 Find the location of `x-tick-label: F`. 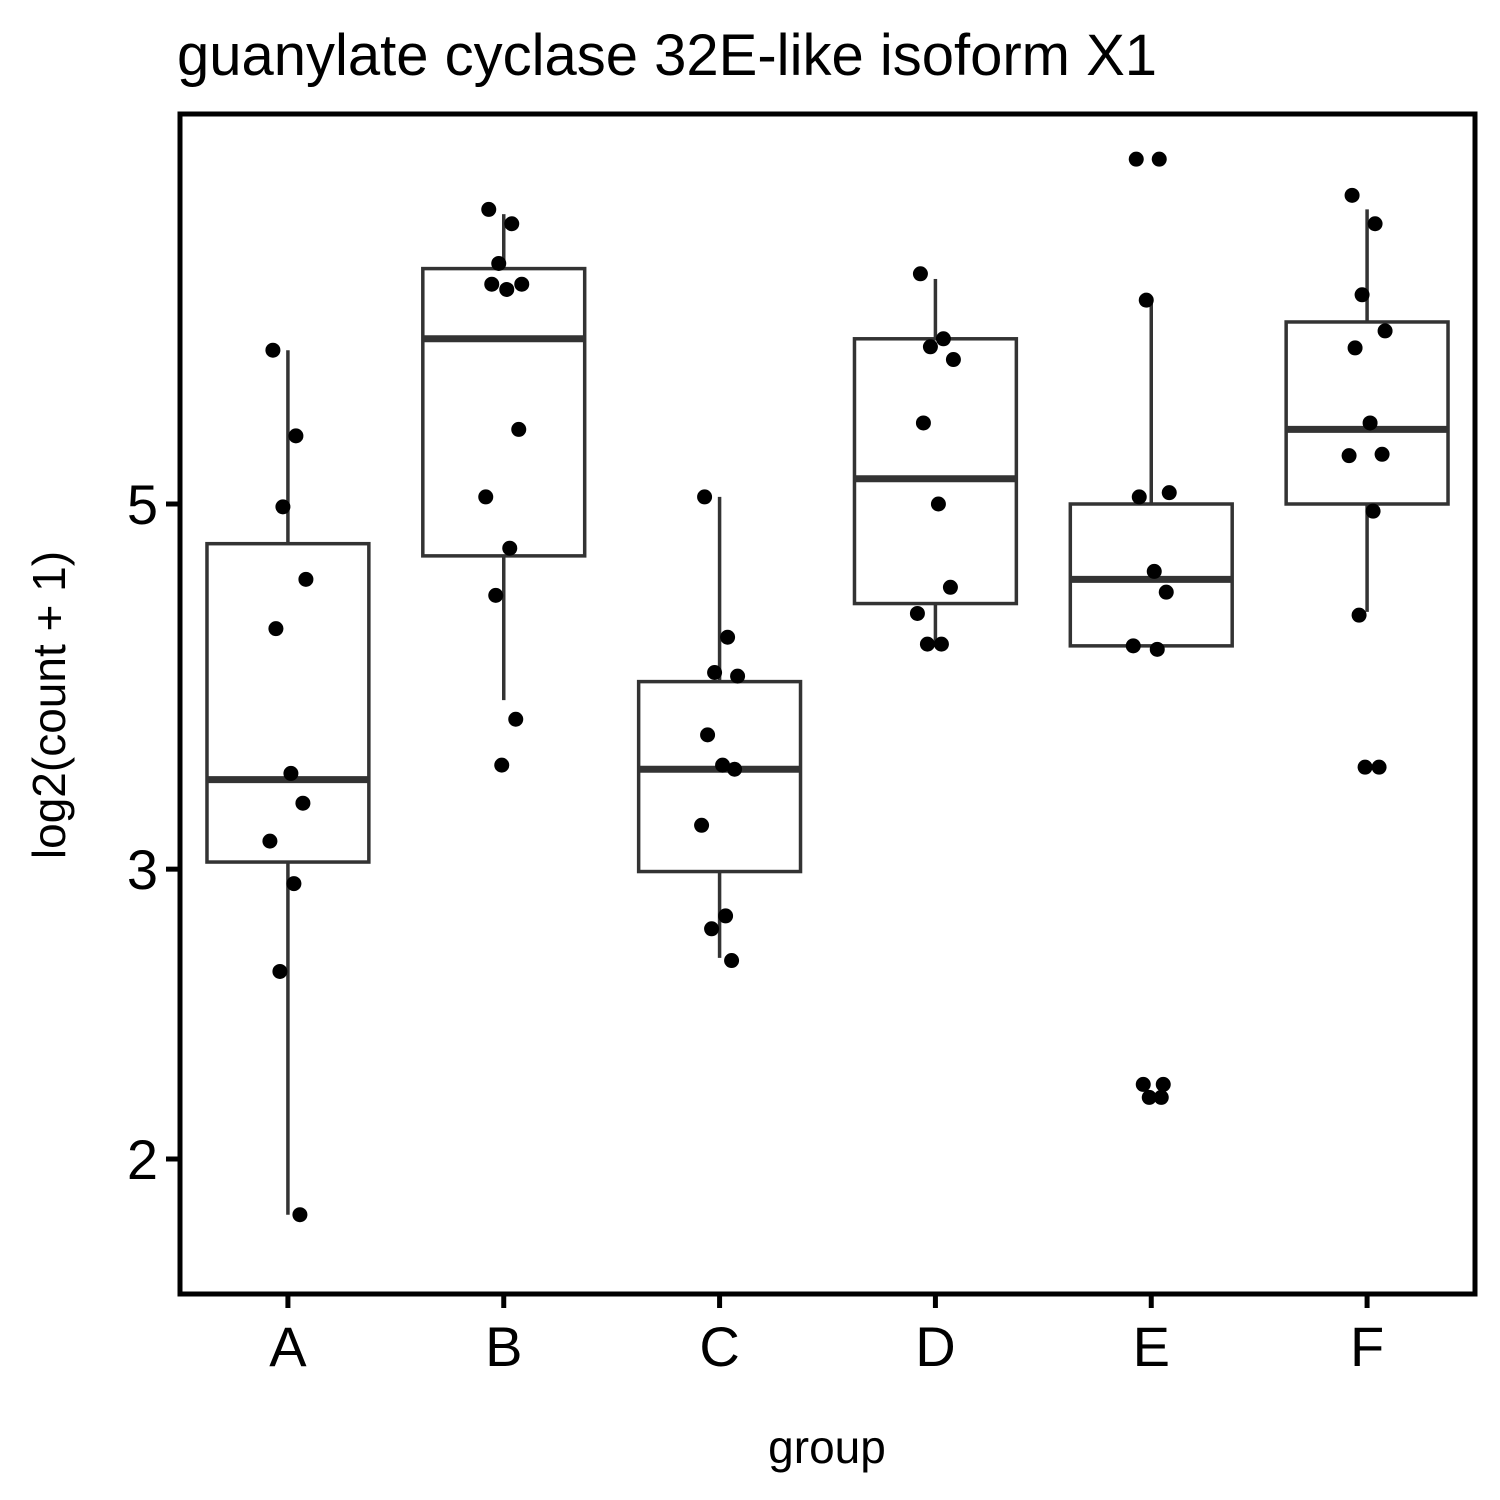

x-tick-label: F is located at coordinates (1367, 1346).